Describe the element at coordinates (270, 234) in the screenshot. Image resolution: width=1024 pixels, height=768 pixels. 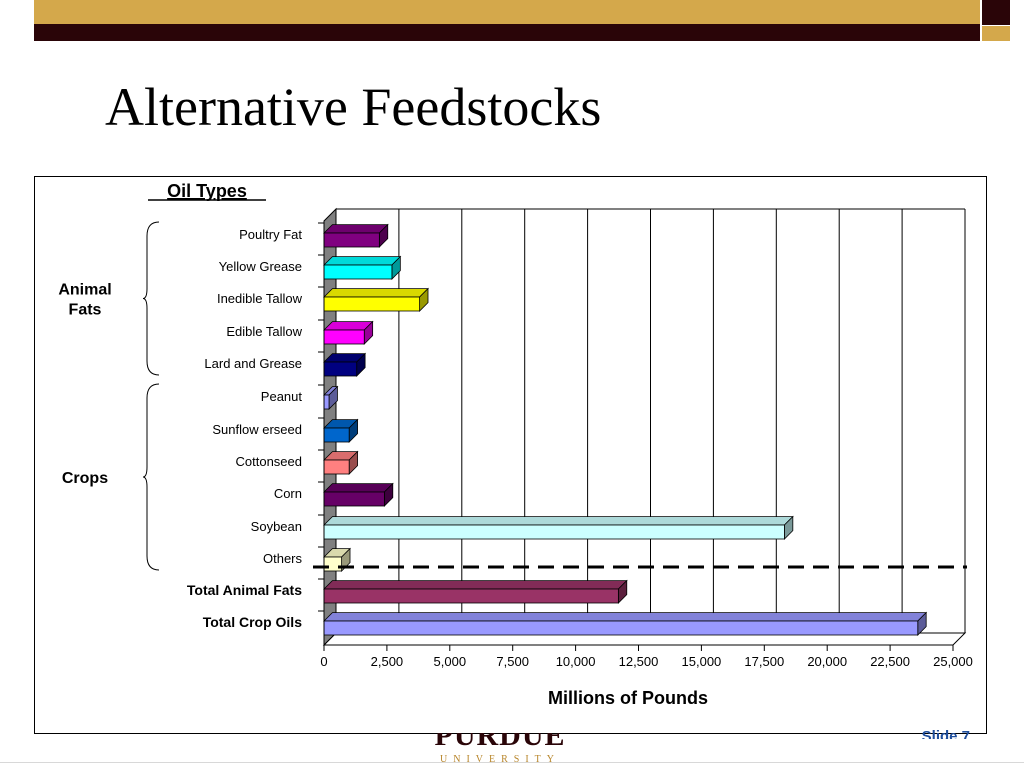
I see `category-label: Poultry Fat` at that location.